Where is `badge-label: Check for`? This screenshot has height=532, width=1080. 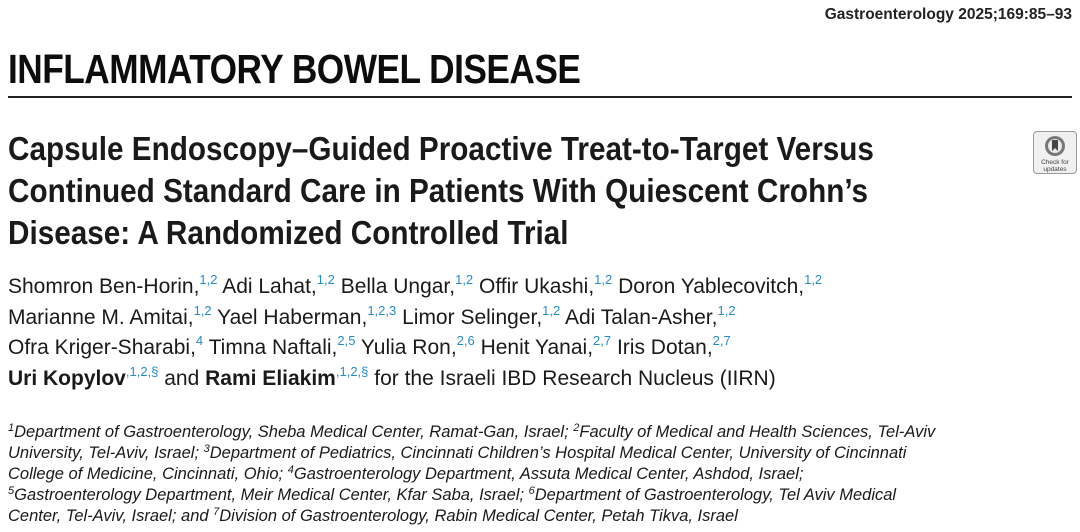 badge-label: Check for is located at coordinates (1055, 162).